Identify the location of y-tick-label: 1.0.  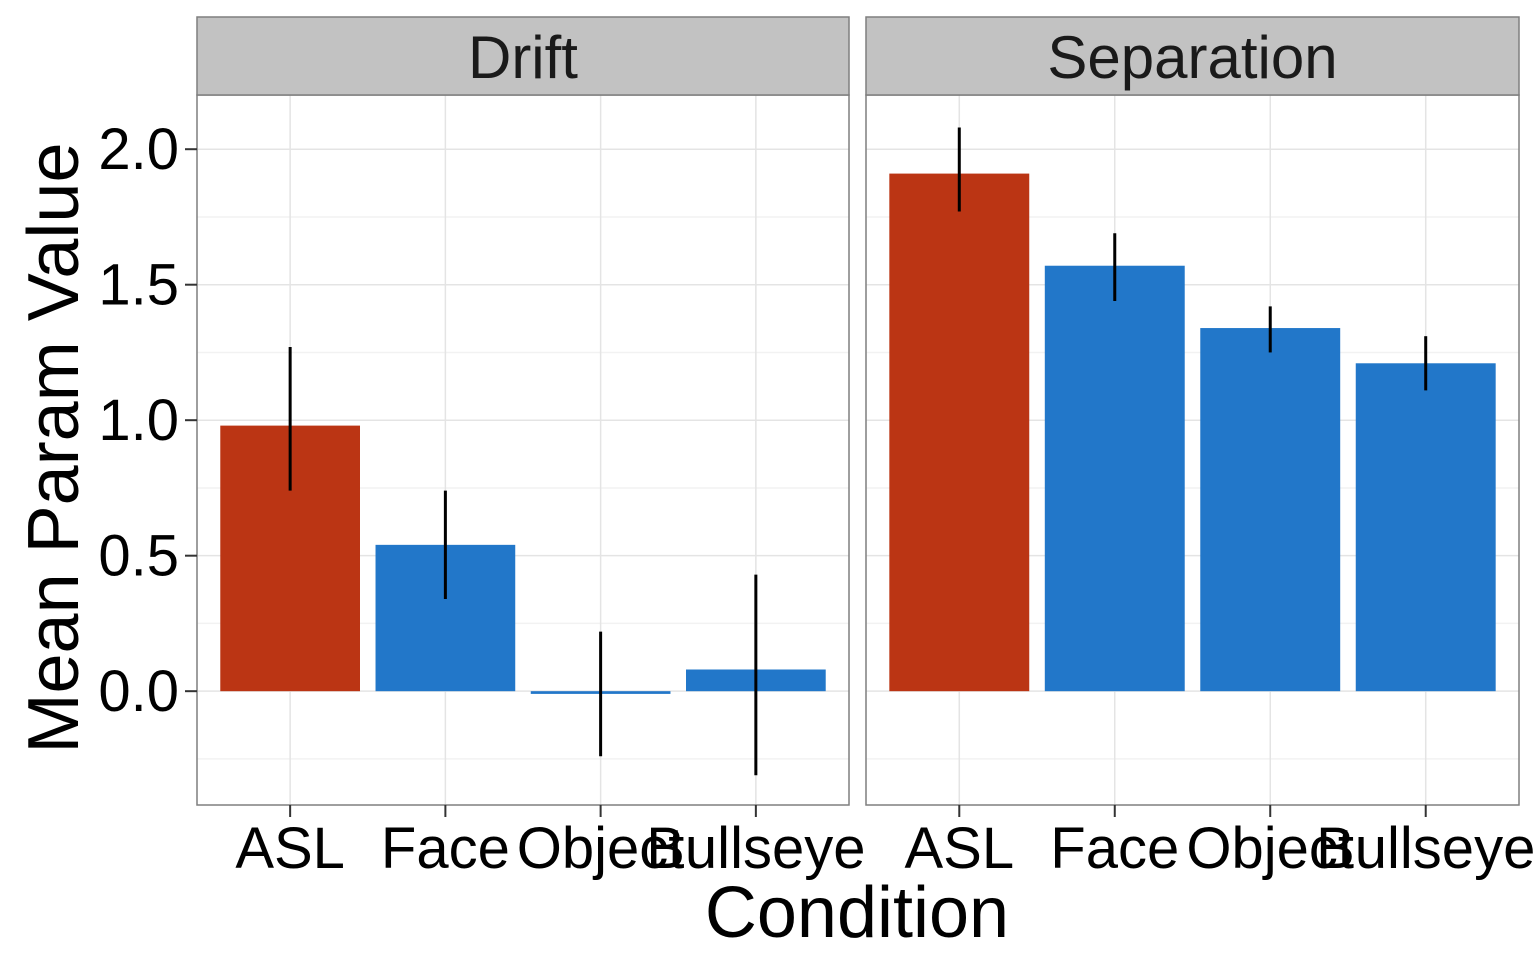
(138, 420).